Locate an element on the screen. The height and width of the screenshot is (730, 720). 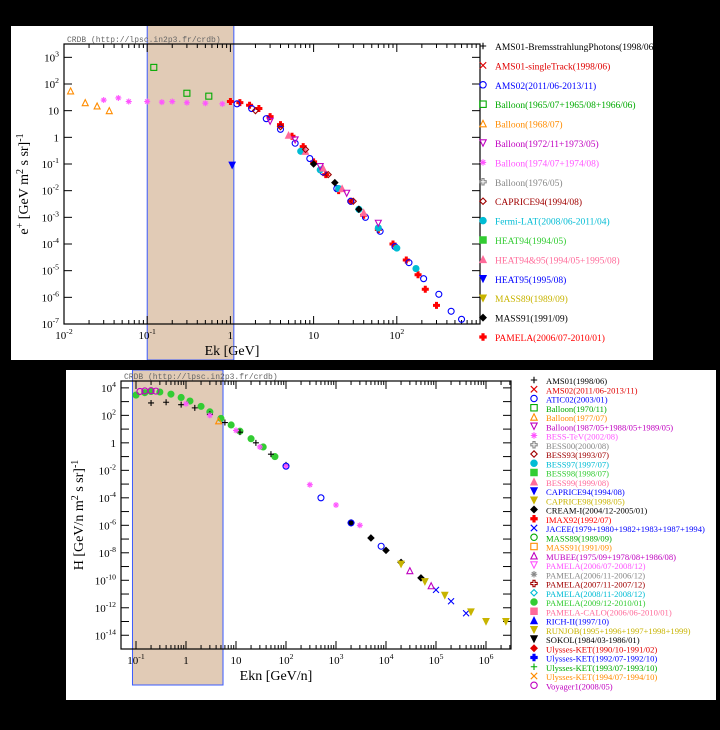
y-axis-label: e+ [GeV m2 s sr]-1 is located at coordinates (23, 183).